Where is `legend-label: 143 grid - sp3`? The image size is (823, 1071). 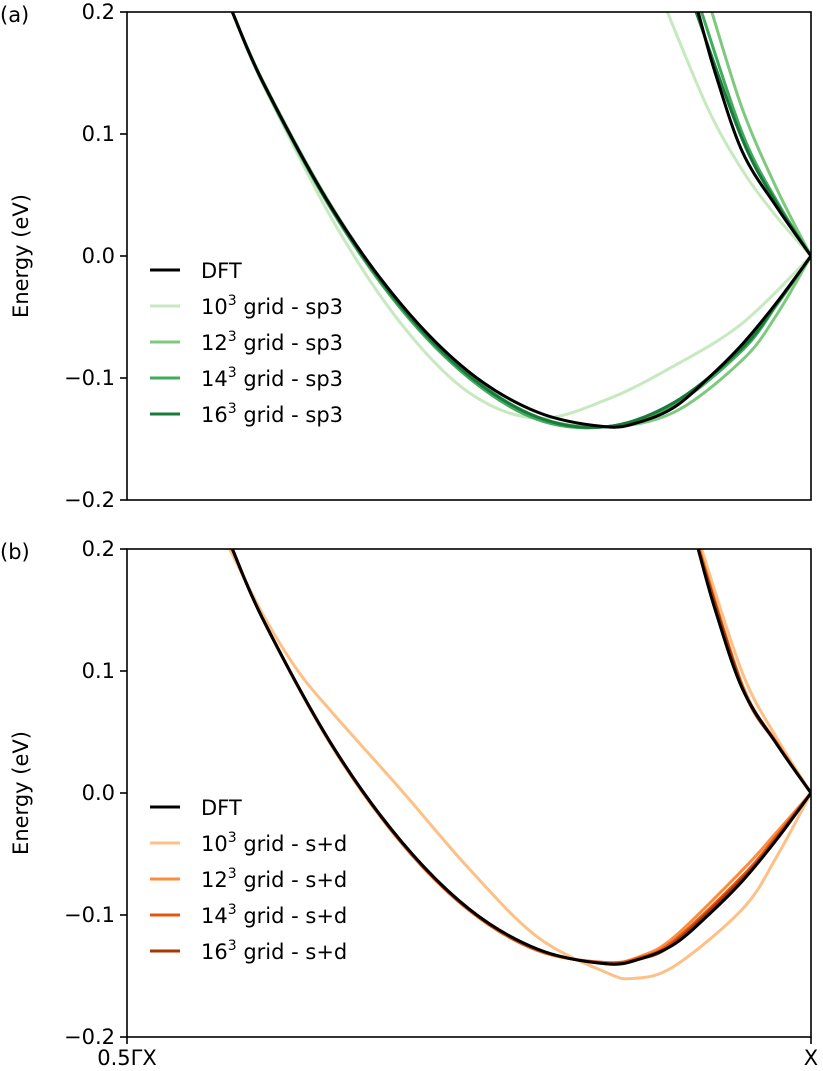 legend-label: 143 grid - sp3 is located at coordinates (272, 378).